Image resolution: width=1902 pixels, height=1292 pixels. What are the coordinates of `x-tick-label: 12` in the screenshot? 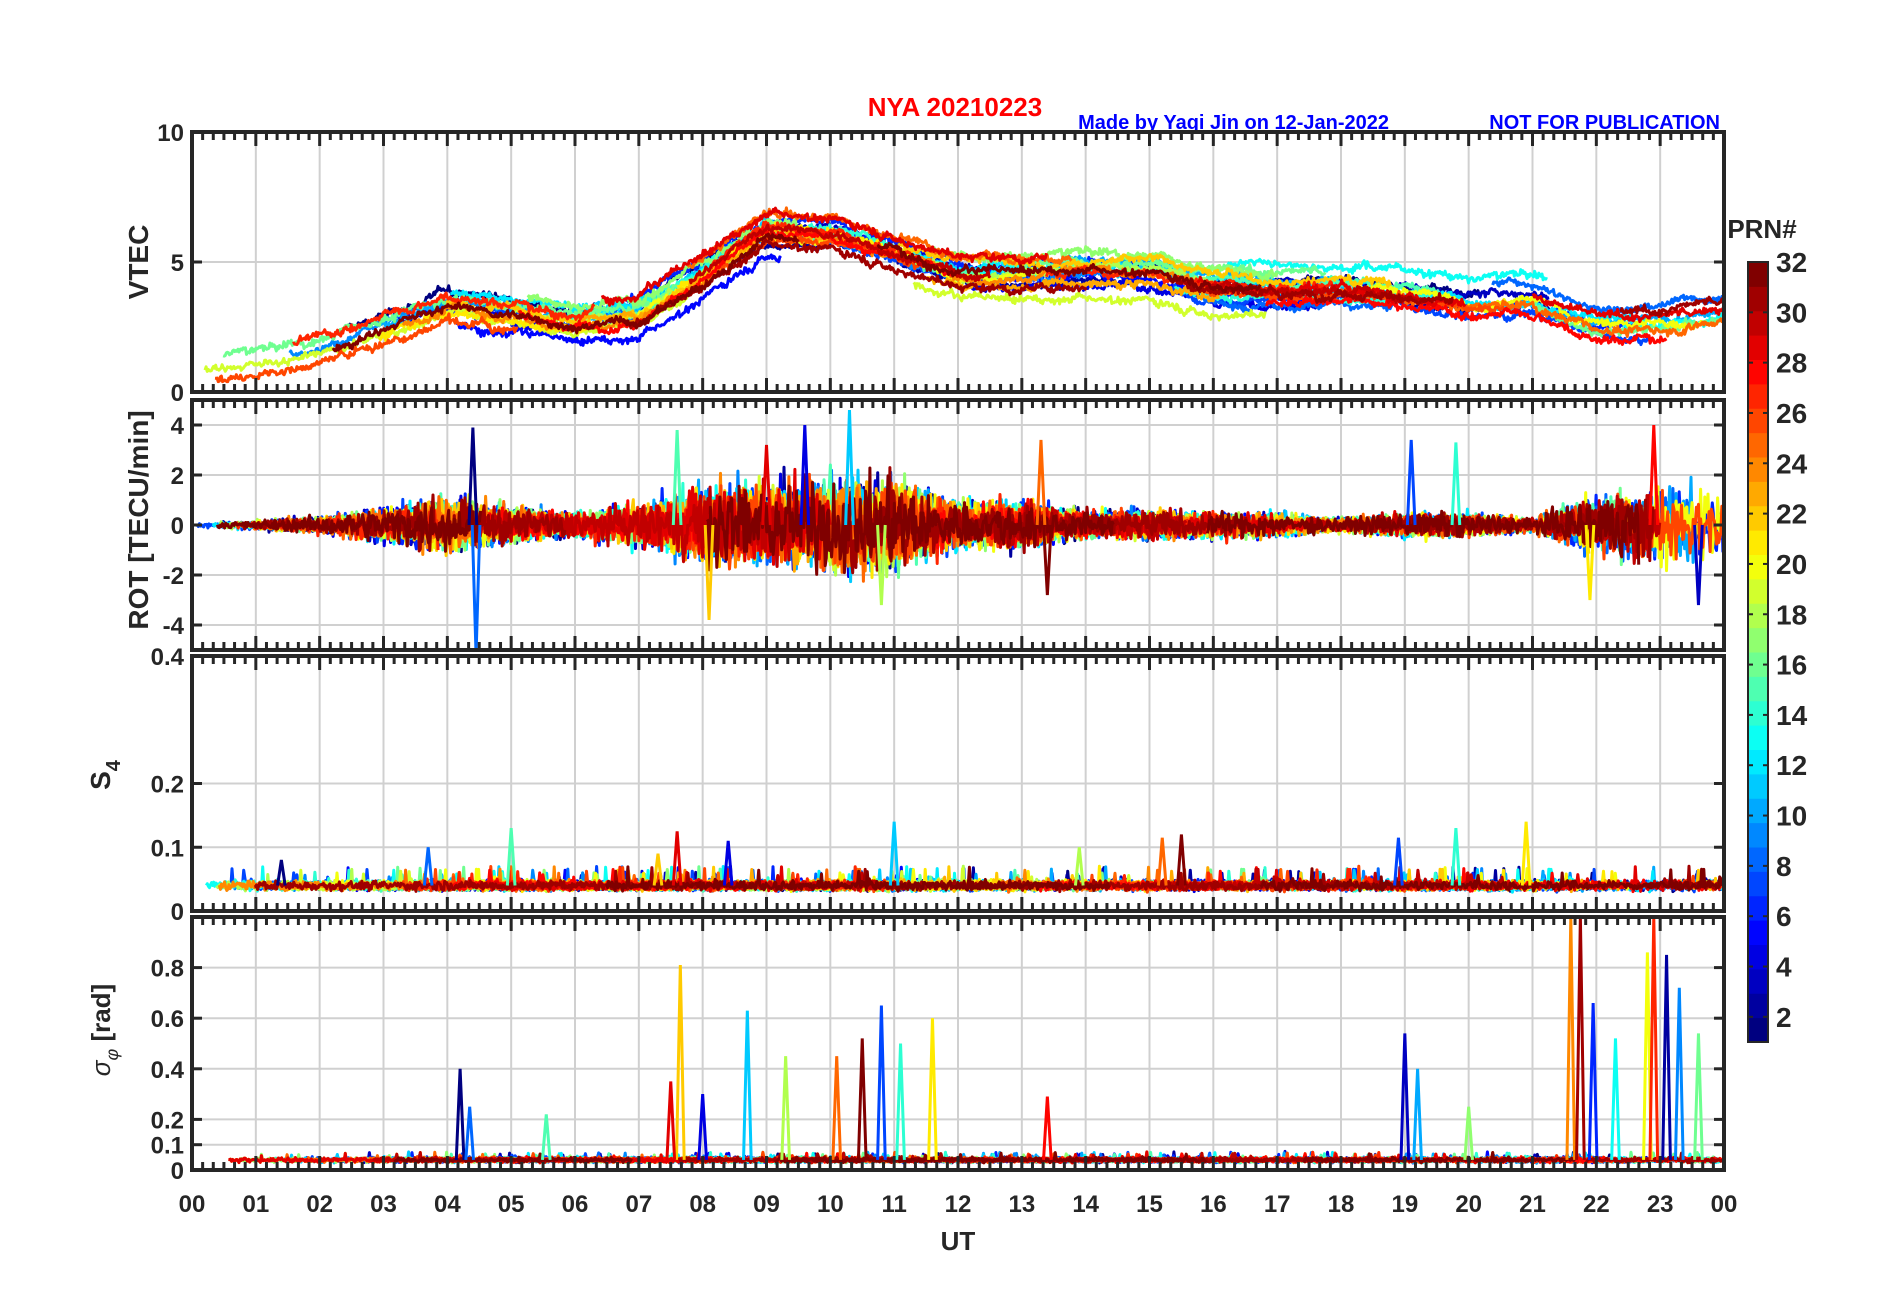 It's located at (958, 1204).